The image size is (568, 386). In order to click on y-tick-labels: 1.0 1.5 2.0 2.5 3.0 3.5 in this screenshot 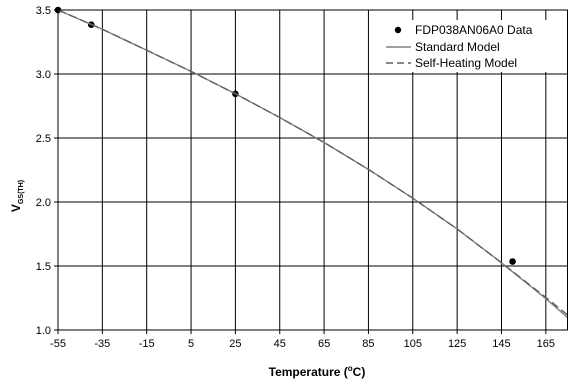, I will do `click(43, 171)`.